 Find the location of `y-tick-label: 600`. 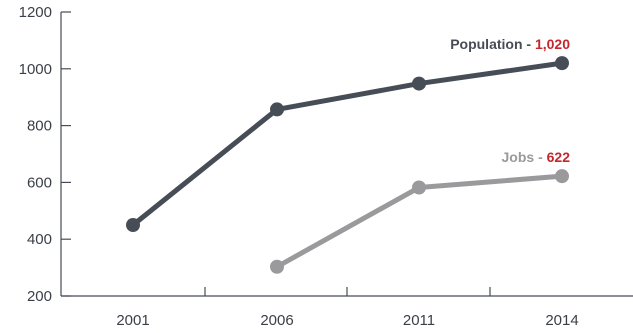

y-tick-label: 600 is located at coordinates (39, 182).